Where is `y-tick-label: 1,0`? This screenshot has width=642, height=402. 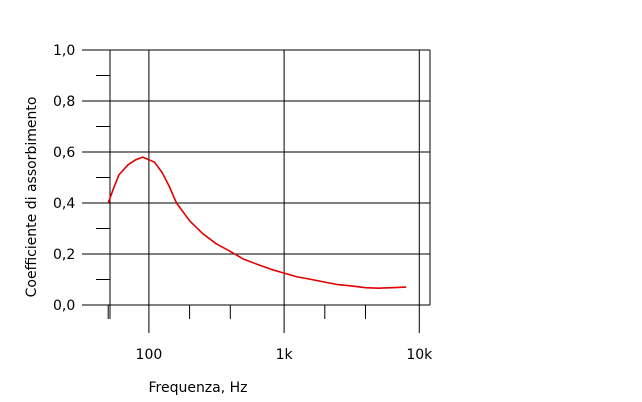
y-tick-label: 1,0 is located at coordinates (64, 51).